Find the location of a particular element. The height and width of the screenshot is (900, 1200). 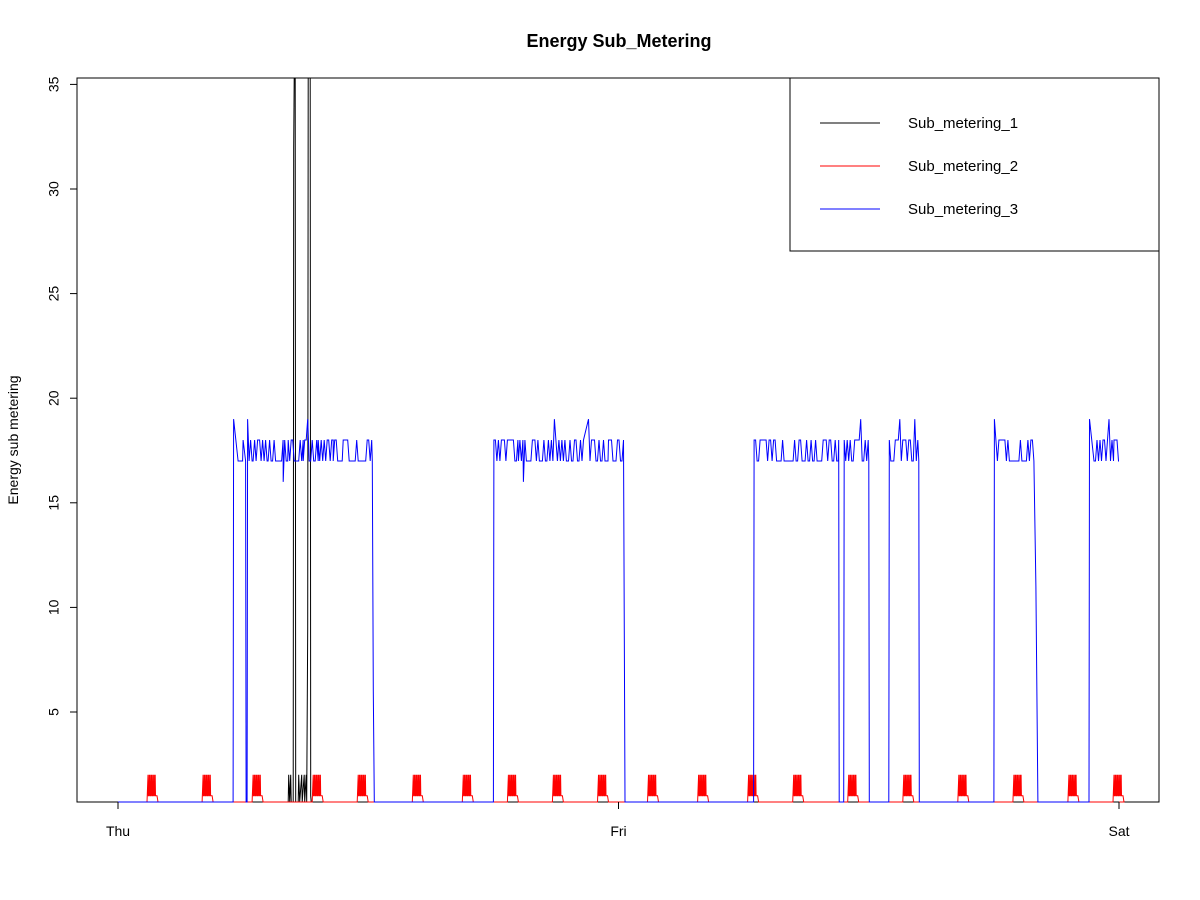

legend-label: Sub_metering_1 is located at coordinates (963, 123).